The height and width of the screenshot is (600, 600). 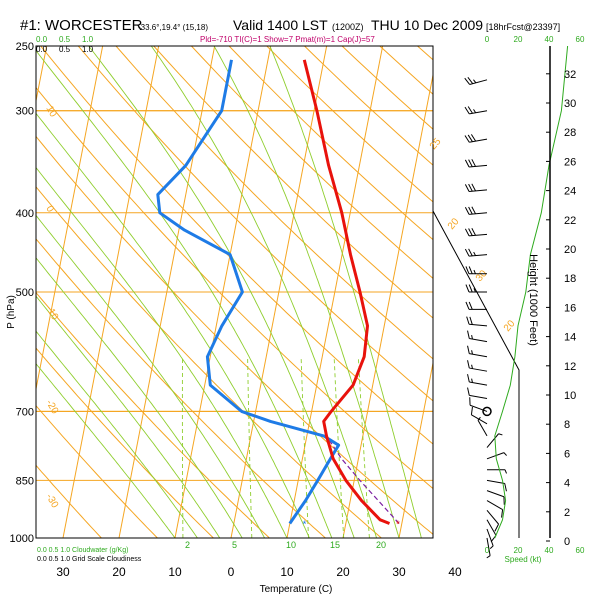 I want to click on pressure-tick-300: 300, so click(x=25, y=112).